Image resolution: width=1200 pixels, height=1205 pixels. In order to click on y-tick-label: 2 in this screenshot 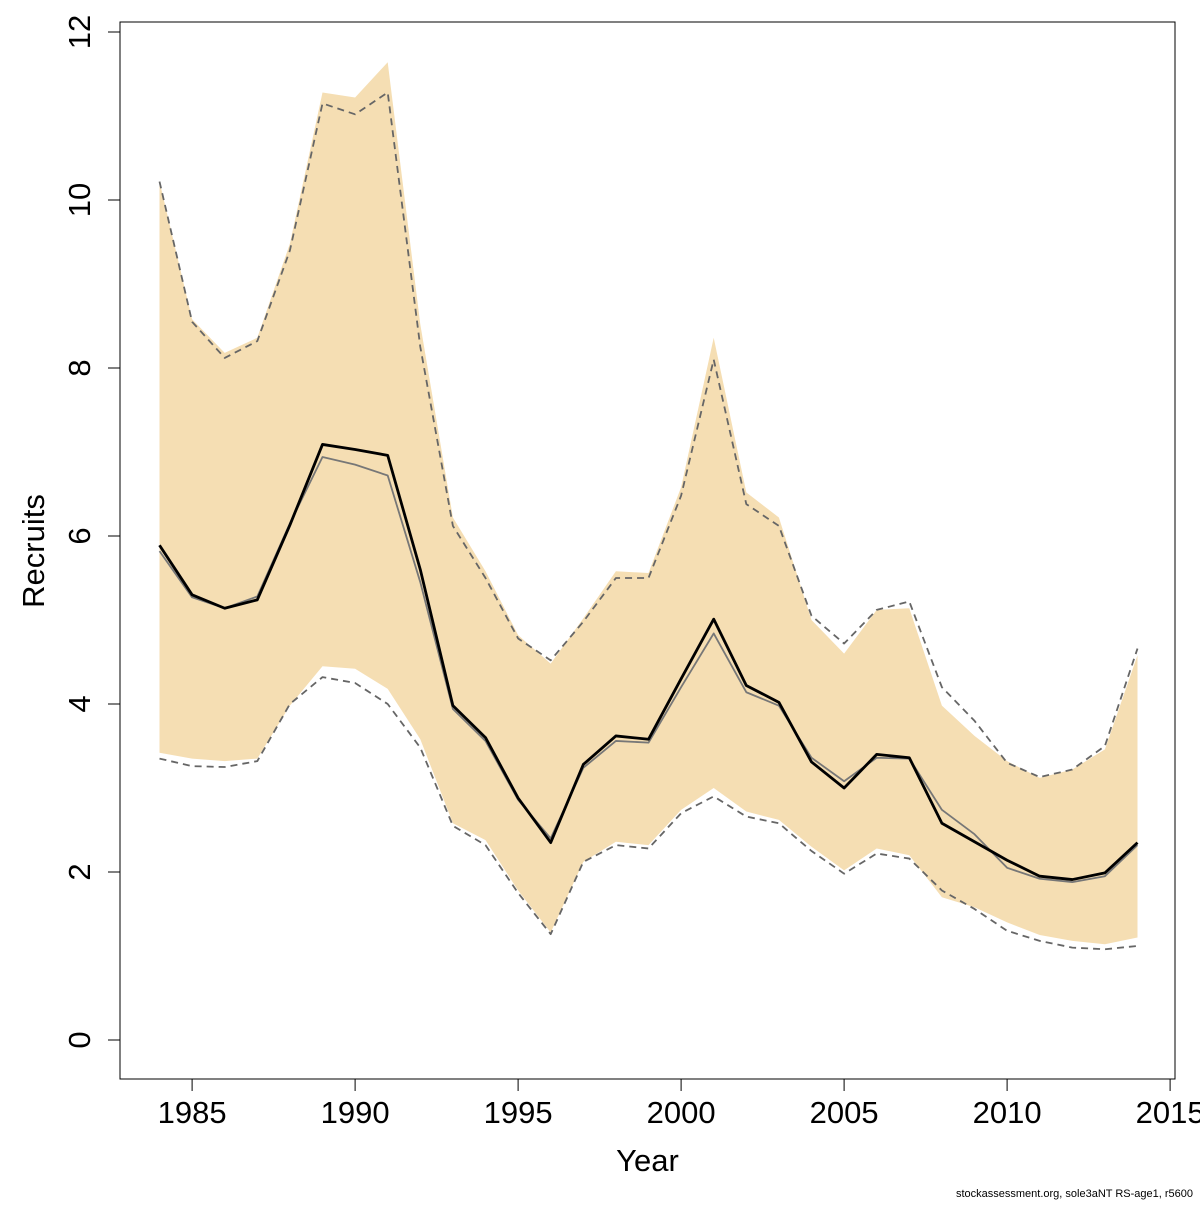, I will do `click(79, 871)`.